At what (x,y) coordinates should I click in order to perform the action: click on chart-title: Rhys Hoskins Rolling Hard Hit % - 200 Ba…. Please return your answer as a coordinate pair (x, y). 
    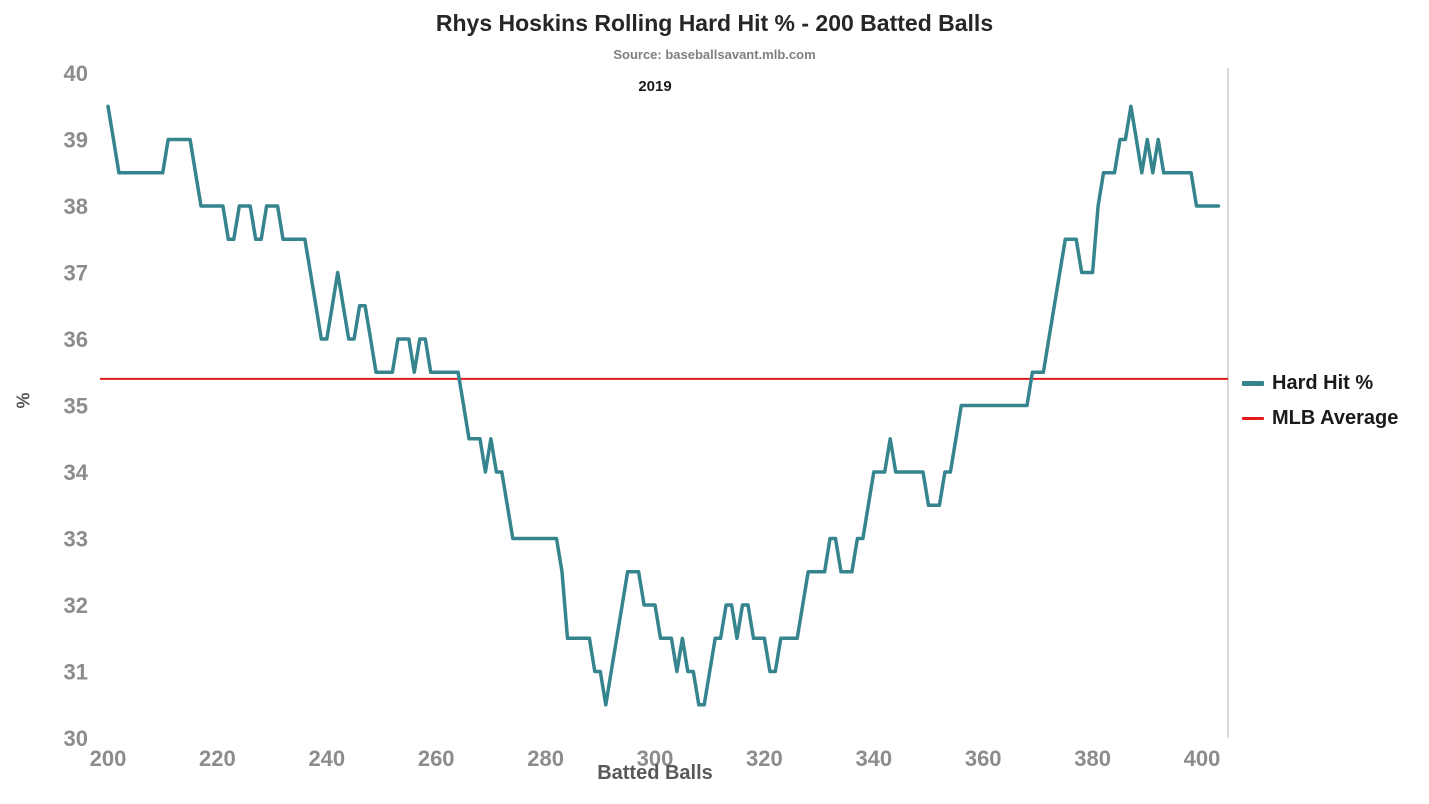
    Looking at the image, I should click on (714, 23).